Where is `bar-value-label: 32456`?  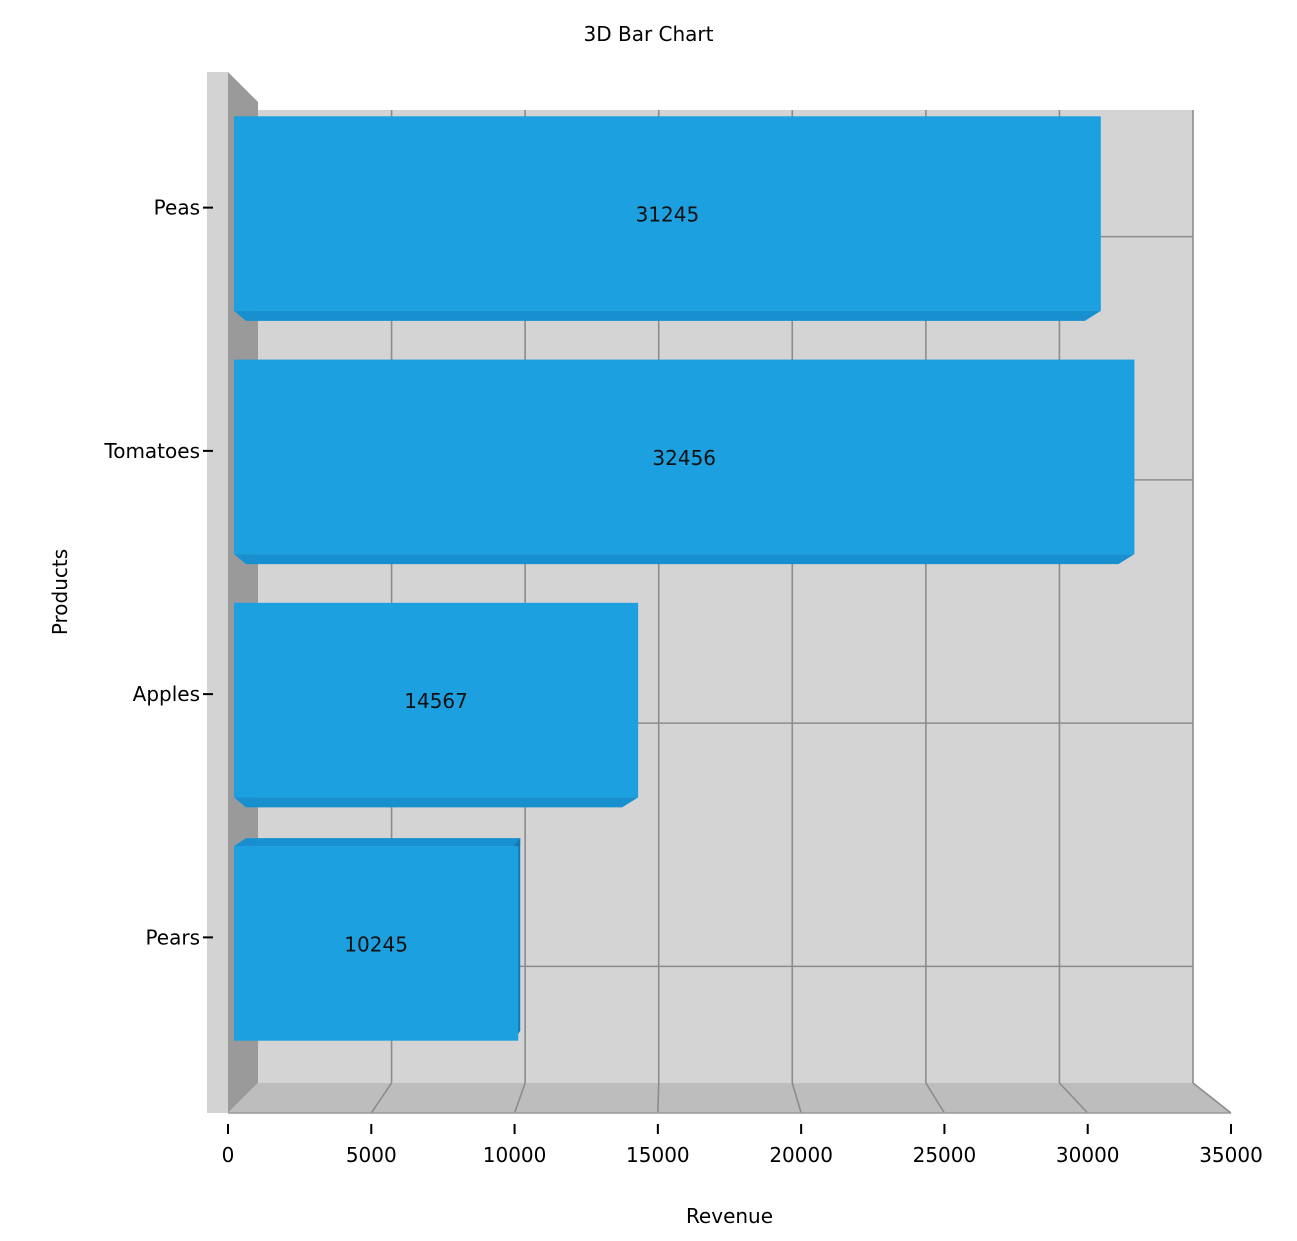 bar-value-label: 32456 is located at coordinates (684, 458).